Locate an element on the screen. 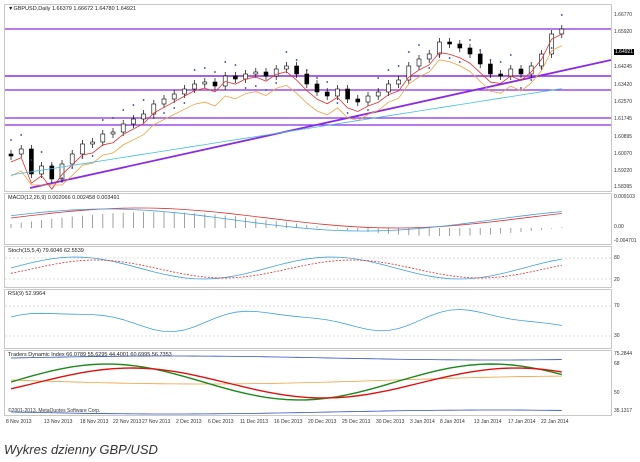  date-tick: 22 Jan 2014 is located at coordinates (555, 422).